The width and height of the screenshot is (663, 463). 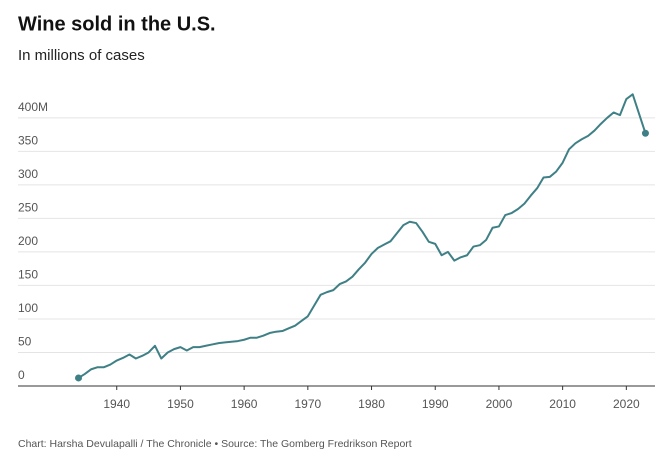 I want to click on x-tick-label: 1950, so click(x=180, y=404).